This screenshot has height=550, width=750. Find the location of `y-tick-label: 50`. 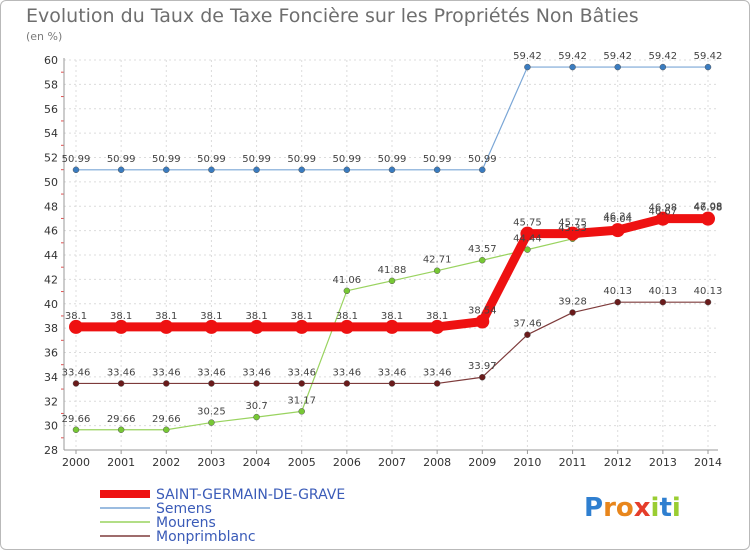

y-tick-label: 50 is located at coordinates (51, 182).